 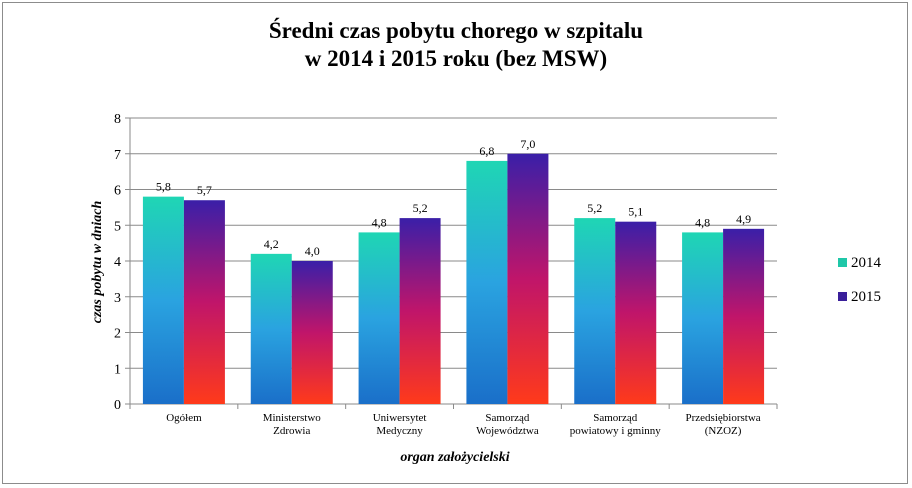 I want to click on chart-title-line2: w 2014 i 2015 roku (bez MSW), so click(x=456, y=58).